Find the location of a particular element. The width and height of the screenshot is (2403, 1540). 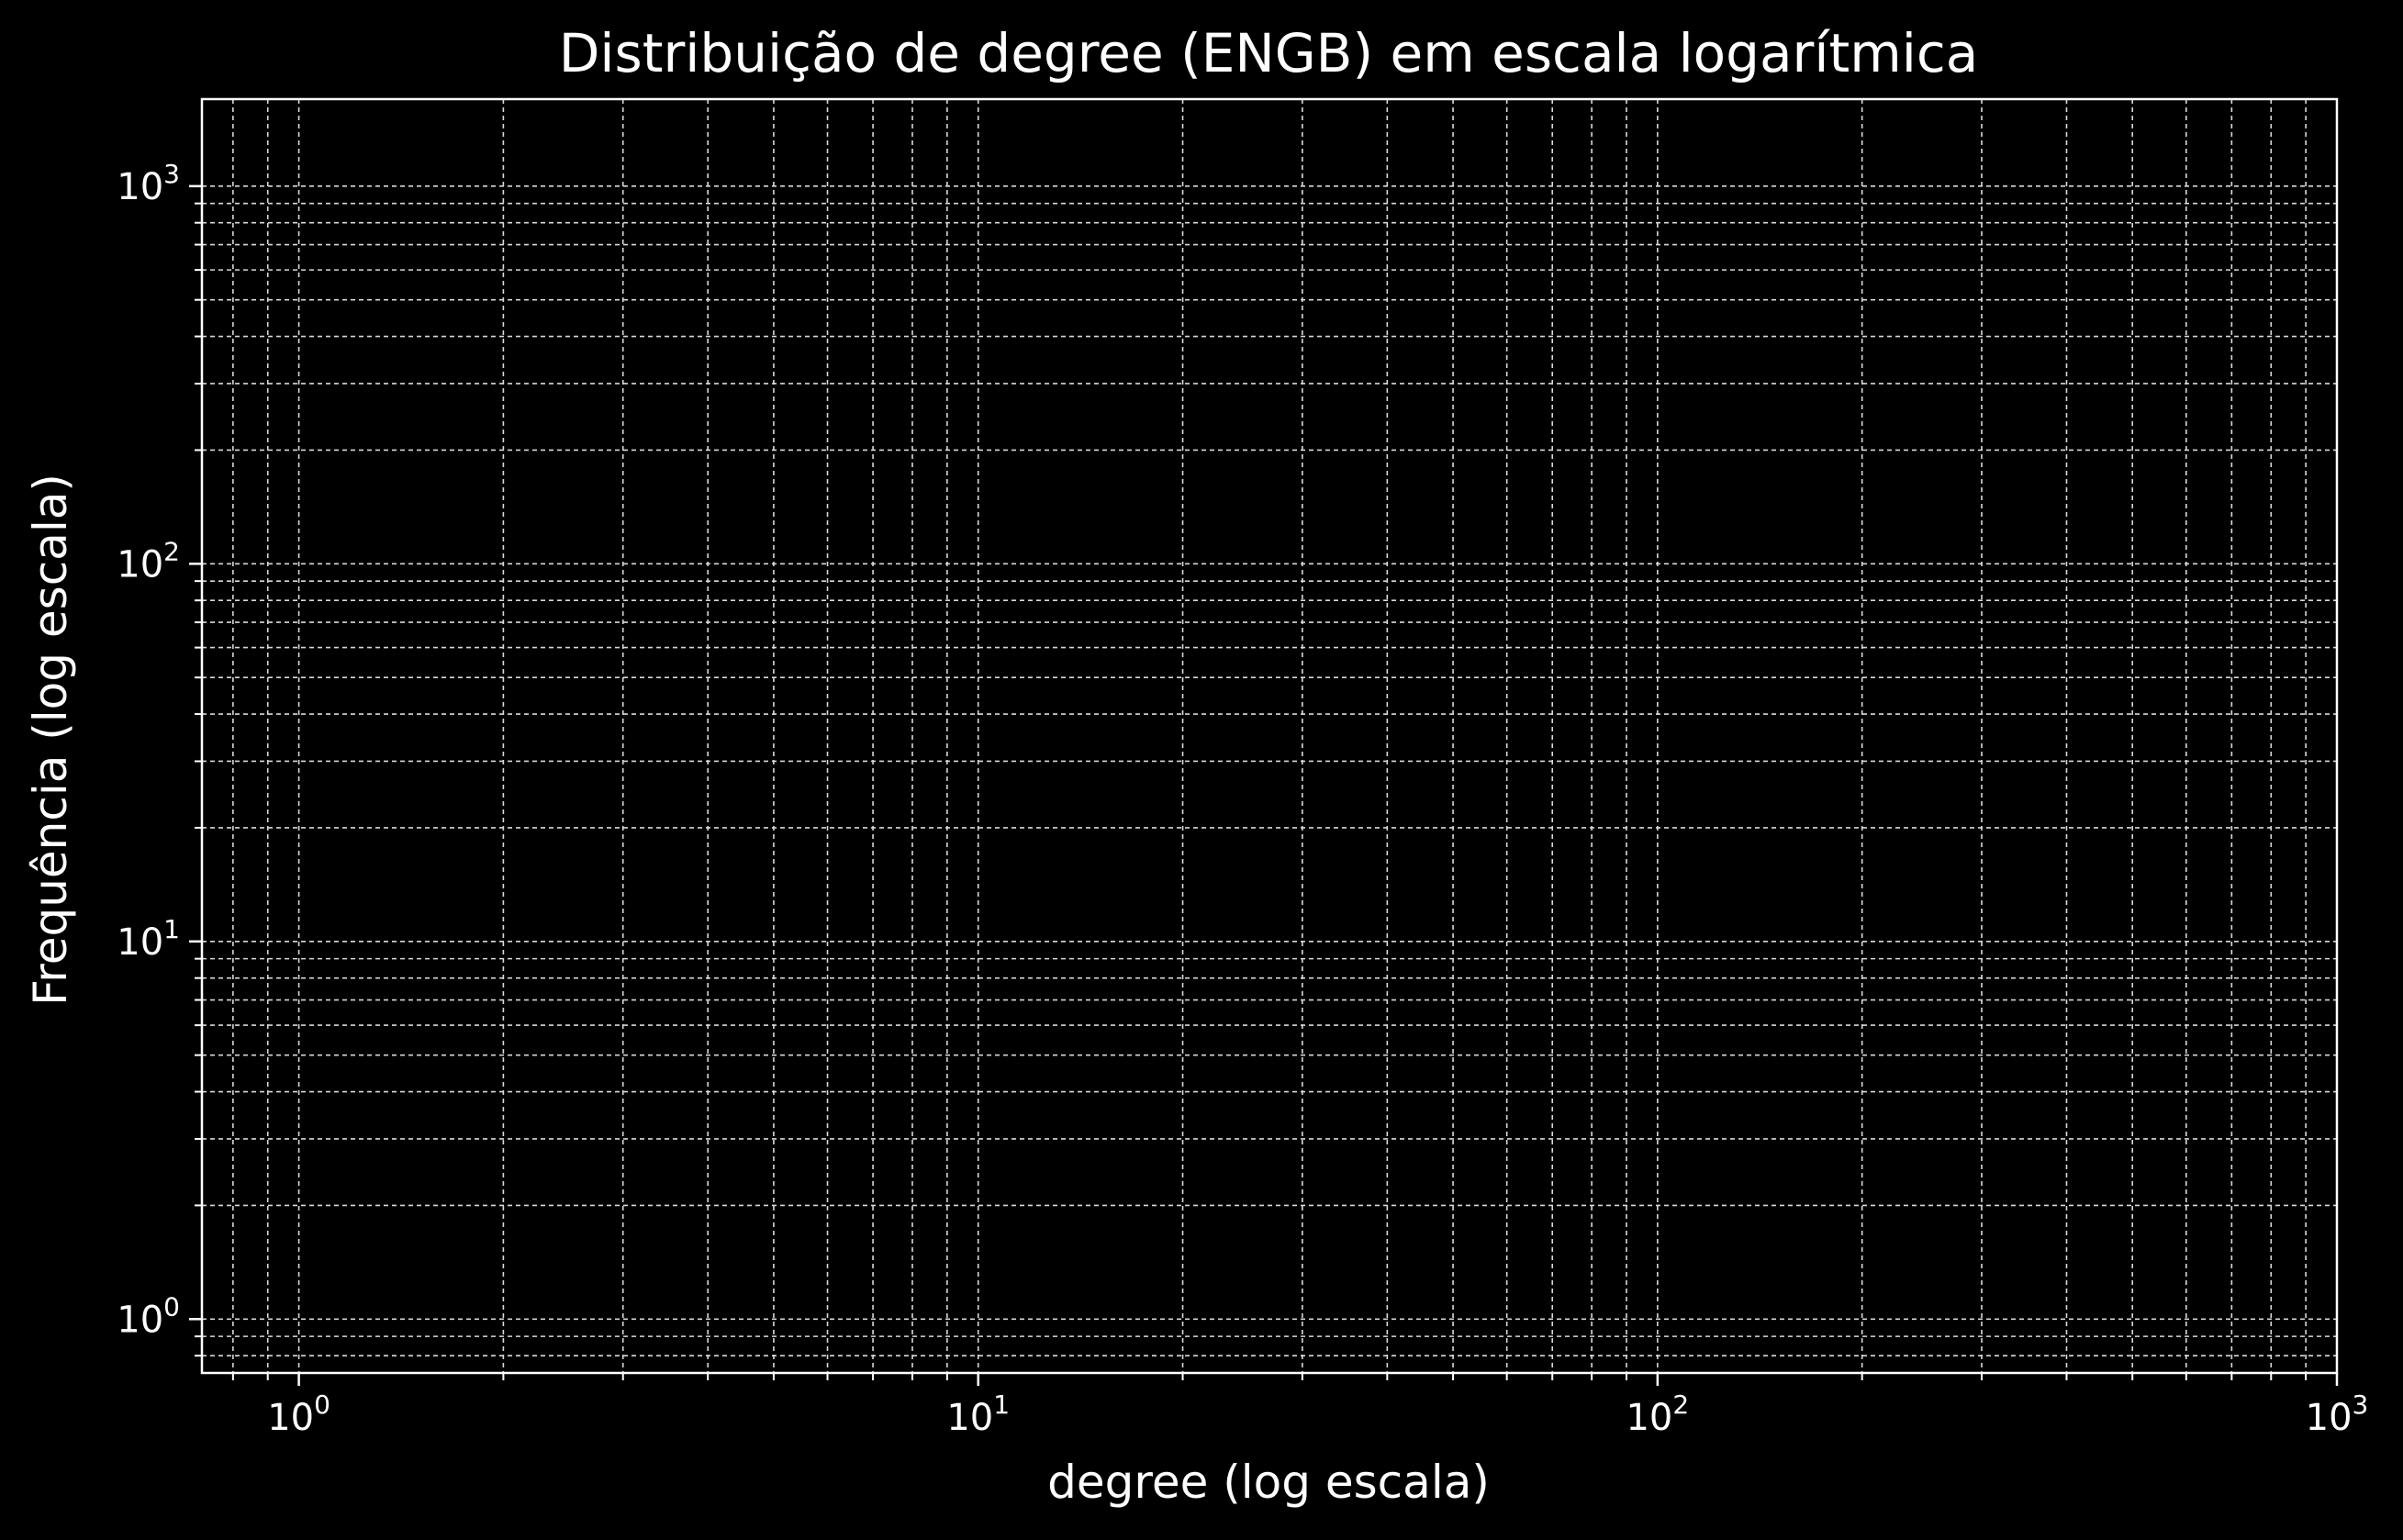

y-tick-label: 10³ is located at coordinates (148, 183).